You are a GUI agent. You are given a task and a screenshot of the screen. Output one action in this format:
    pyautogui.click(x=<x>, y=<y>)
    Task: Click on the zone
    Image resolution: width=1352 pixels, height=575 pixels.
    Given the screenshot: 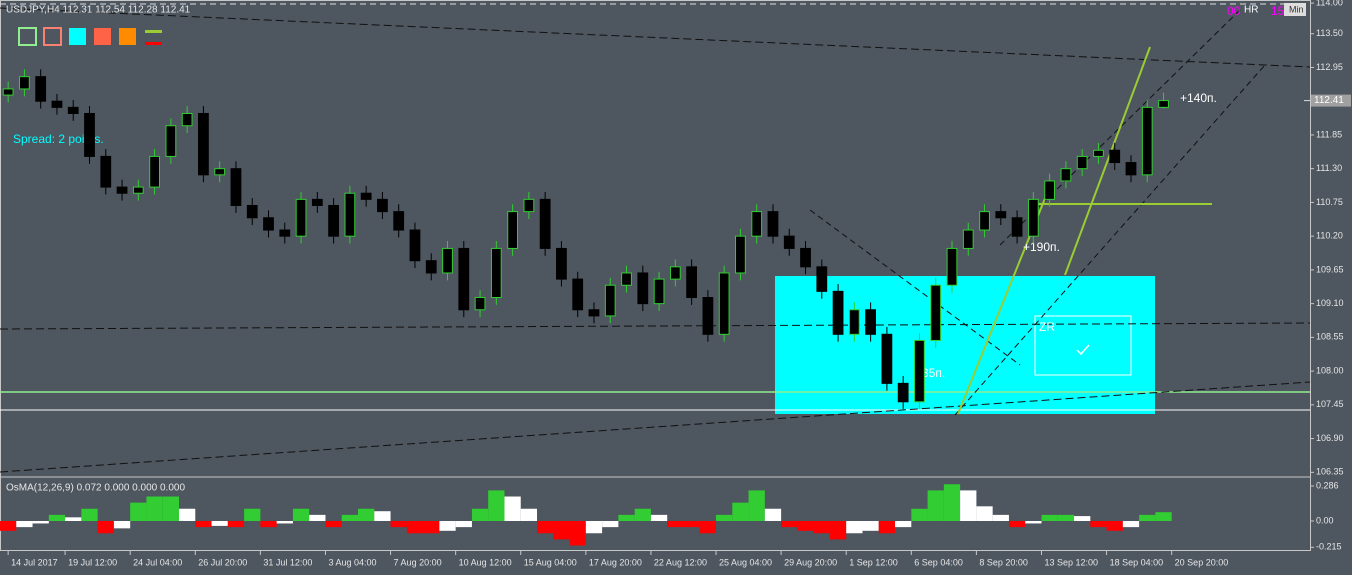 What is the action you would take?
    pyautogui.click(x=965, y=345)
    